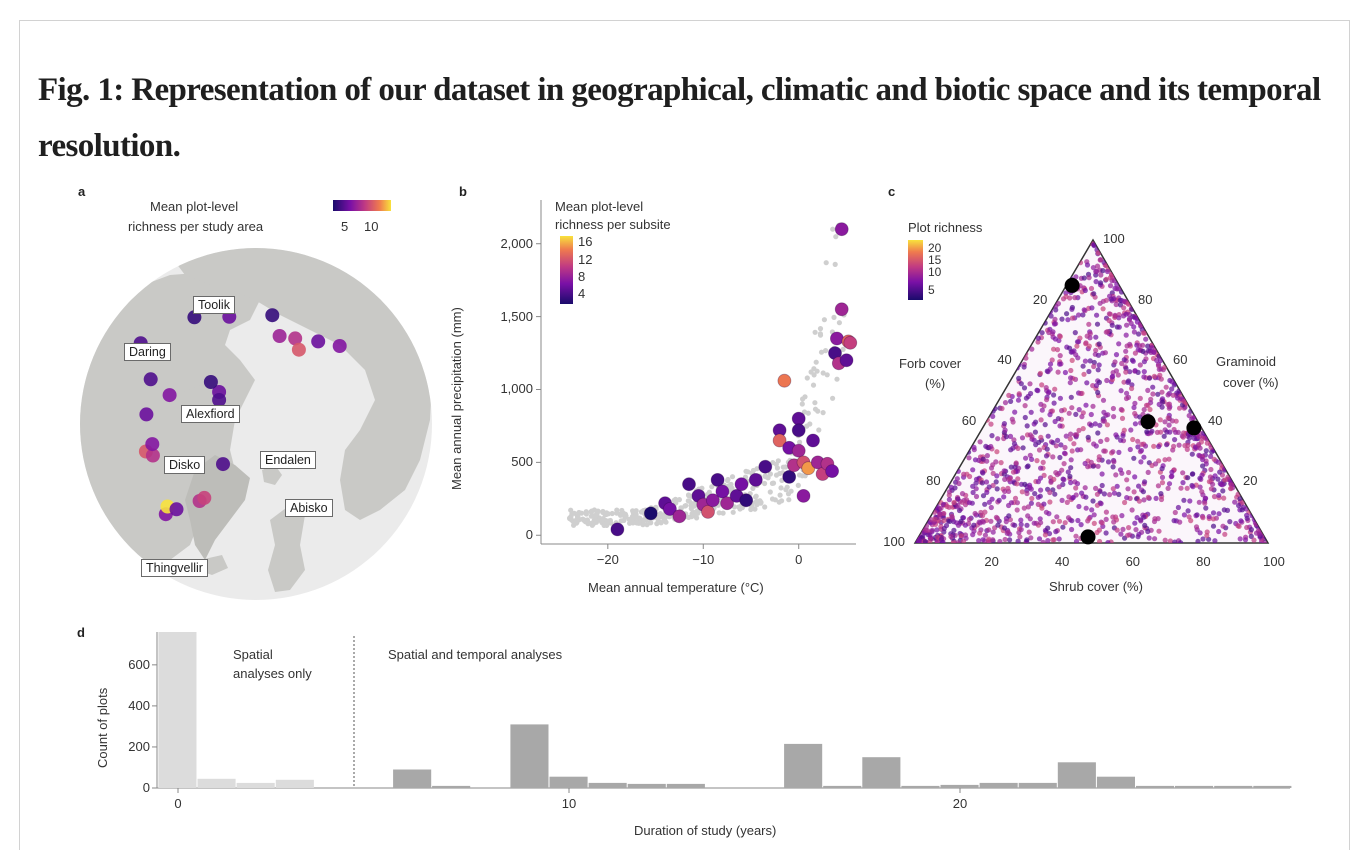  What do you see at coordinates (582, 293) in the screenshot?
I see `panel-b-legend-tick-4: 4` at bounding box center [582, 293].